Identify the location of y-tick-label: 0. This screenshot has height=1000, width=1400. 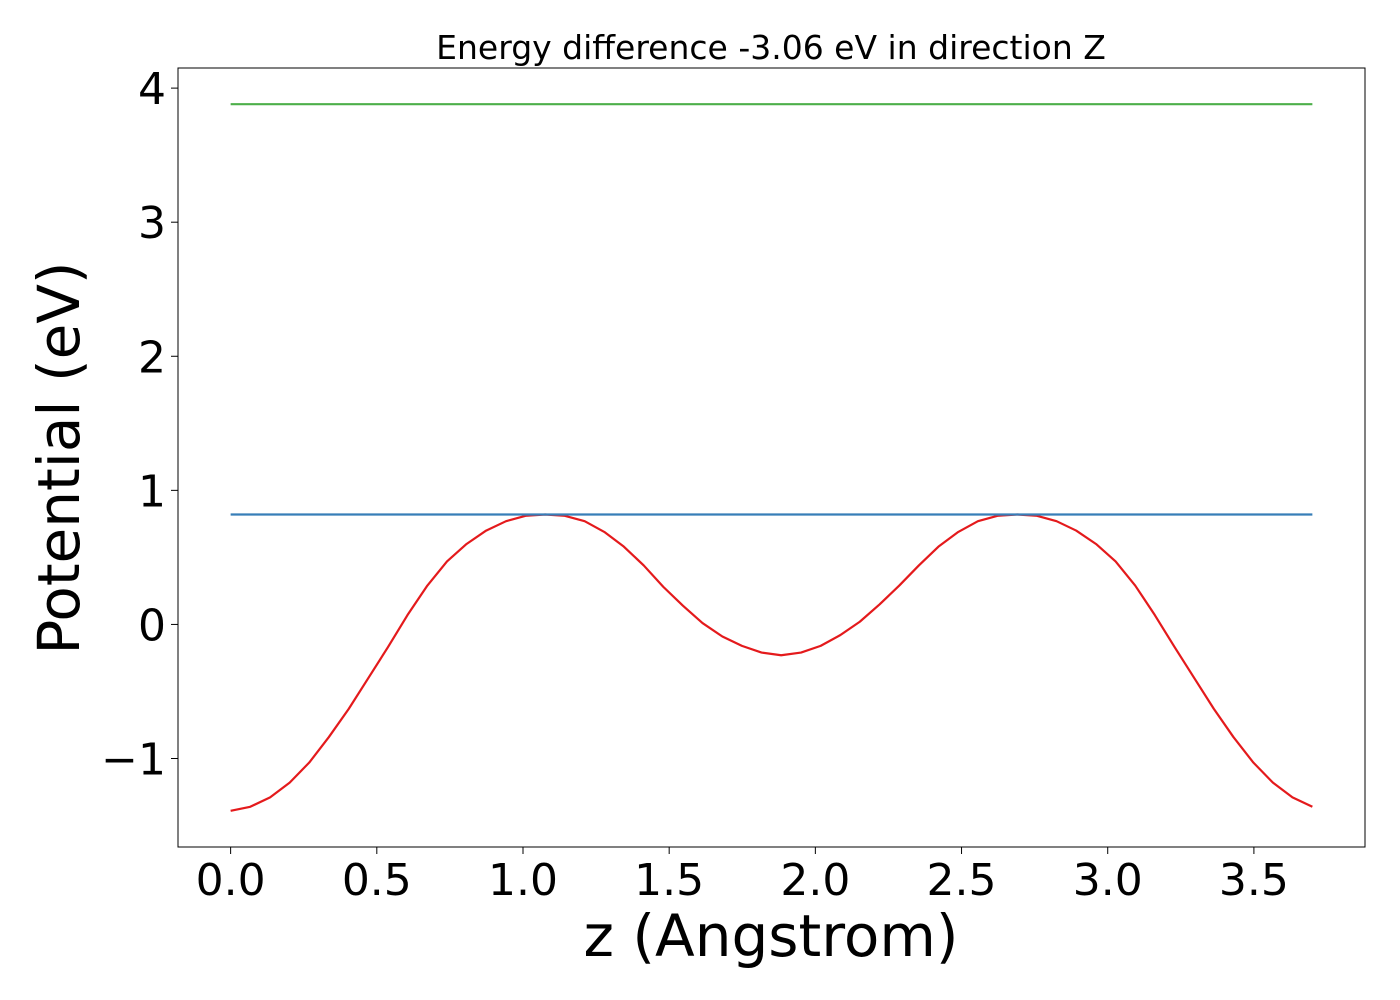
(152, 625).